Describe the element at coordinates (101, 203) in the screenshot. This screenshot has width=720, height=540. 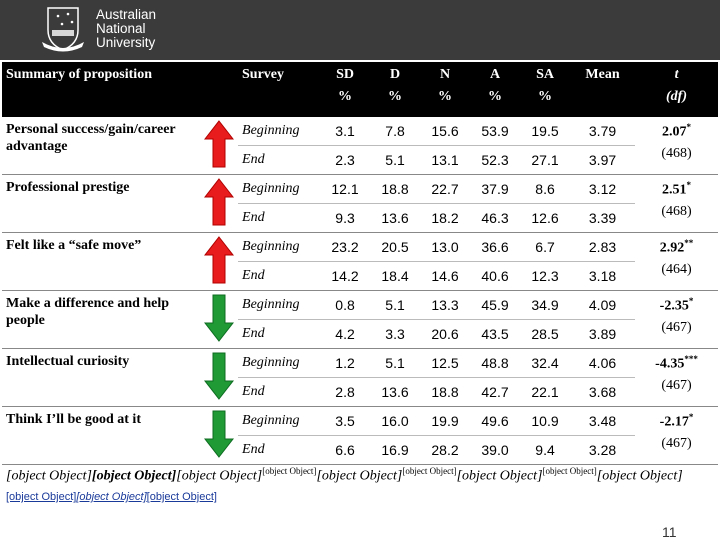
I see `proposition: Professional prestige` at that location.